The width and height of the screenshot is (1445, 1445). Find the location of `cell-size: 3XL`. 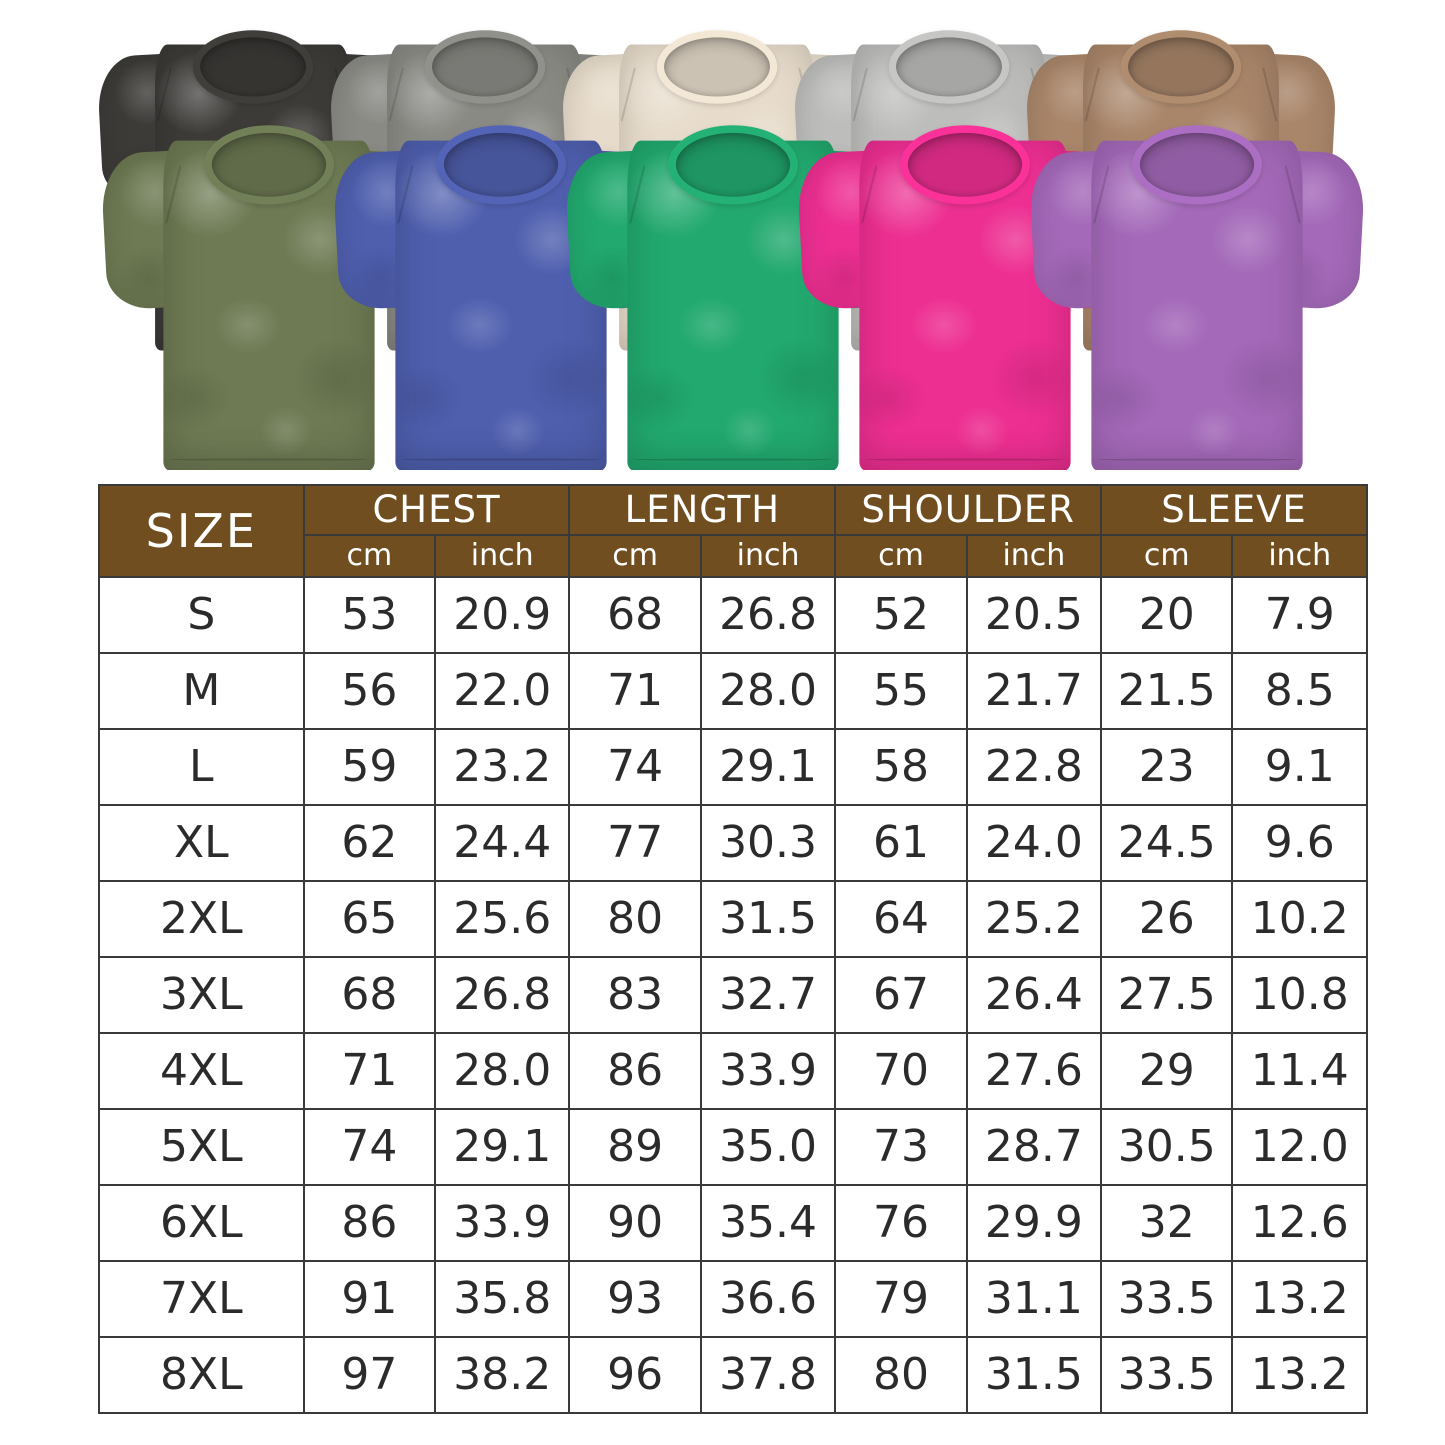

cell-size: 3XL is located at coordinates (201, 995).